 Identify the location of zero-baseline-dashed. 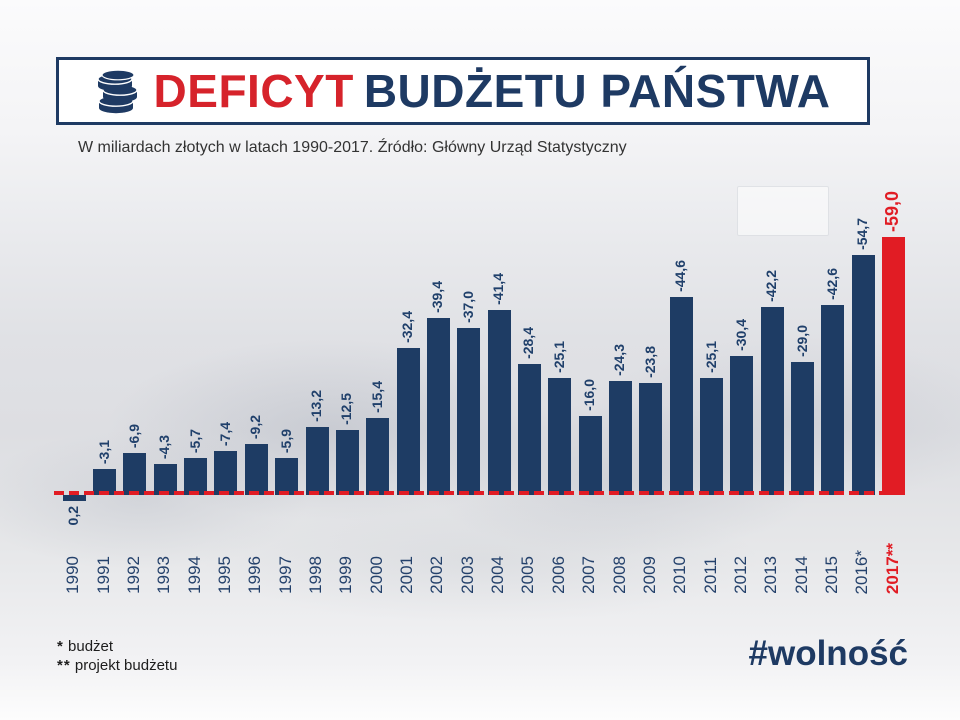
(480, 493).